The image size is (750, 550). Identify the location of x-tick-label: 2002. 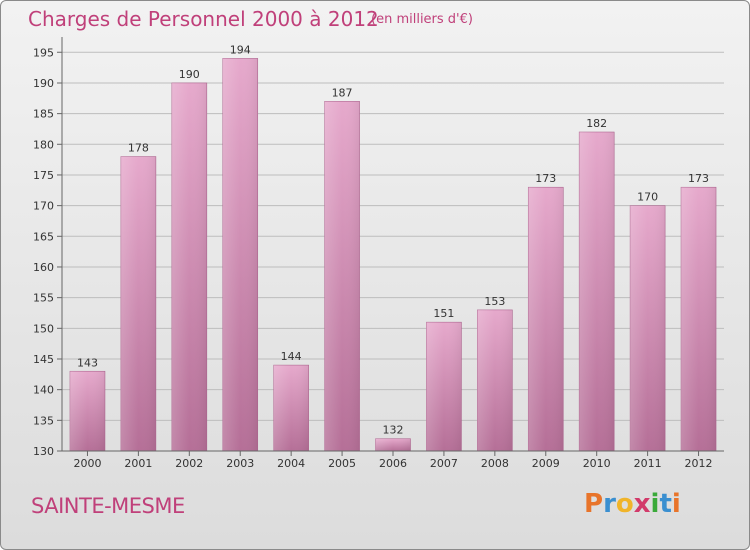
(189, 463).